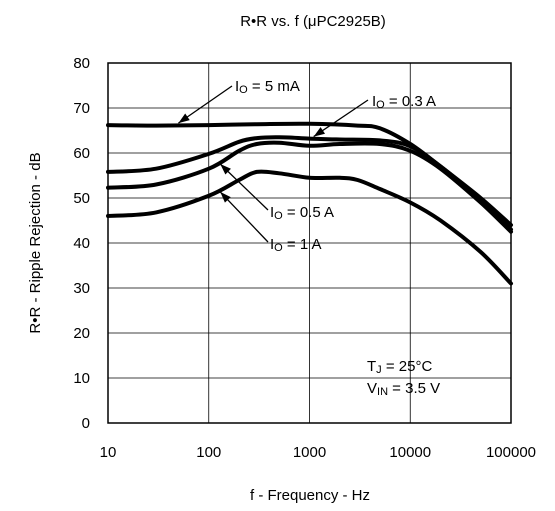  I want to click on x-tick-label: 10000, so click(410, 452).